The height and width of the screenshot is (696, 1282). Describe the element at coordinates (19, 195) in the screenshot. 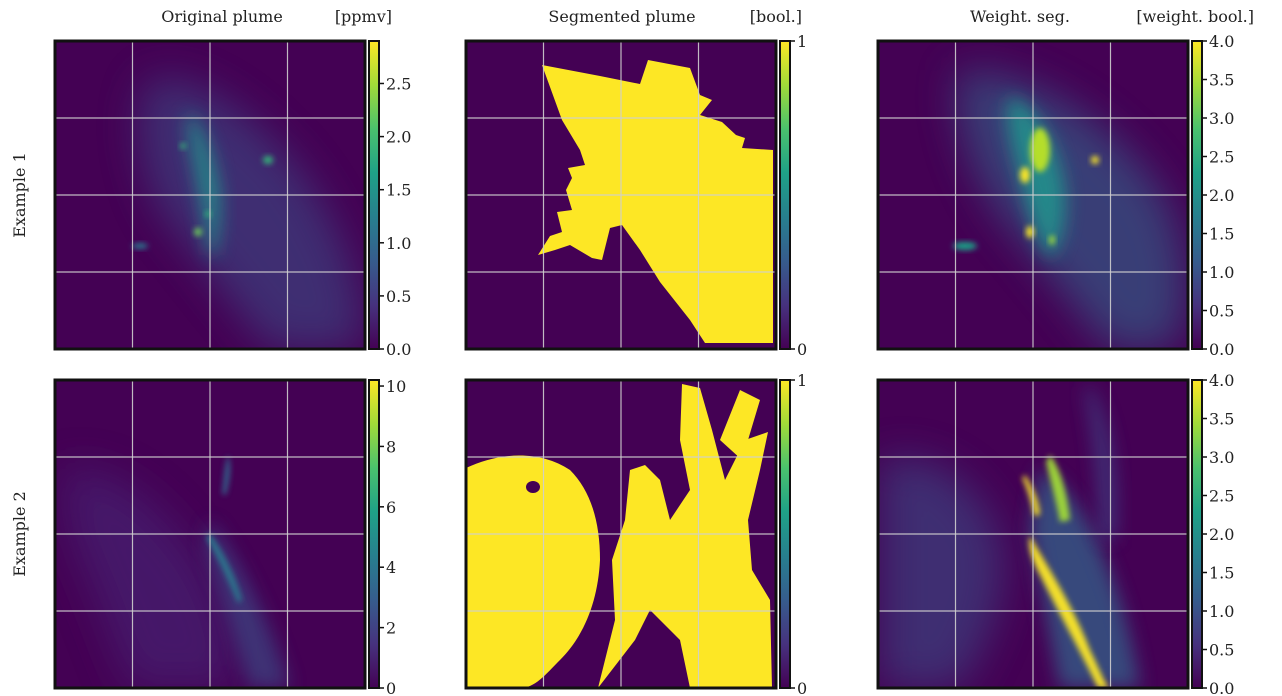

I see `row-label-example-1: Example 1` at that location.